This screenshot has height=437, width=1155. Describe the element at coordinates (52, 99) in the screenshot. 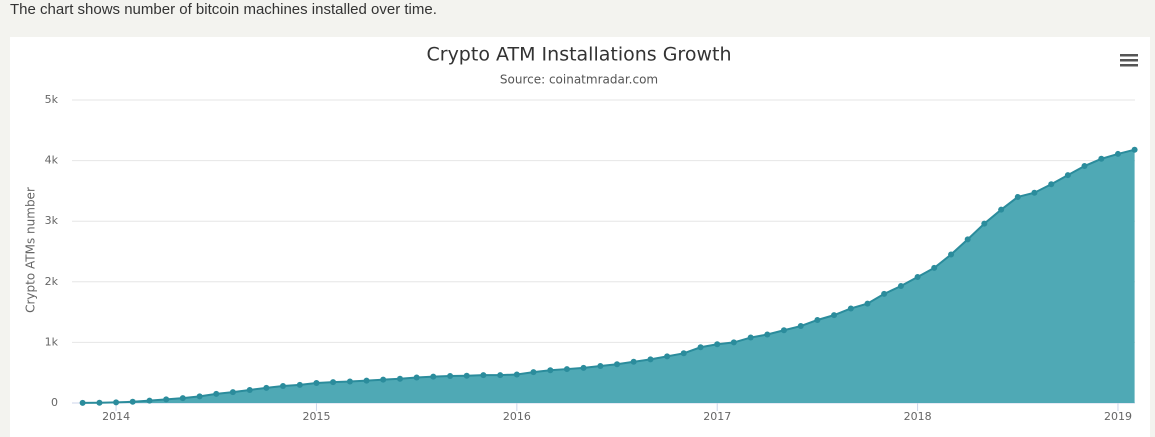

I see `y-tick-label: 5k` at that location.